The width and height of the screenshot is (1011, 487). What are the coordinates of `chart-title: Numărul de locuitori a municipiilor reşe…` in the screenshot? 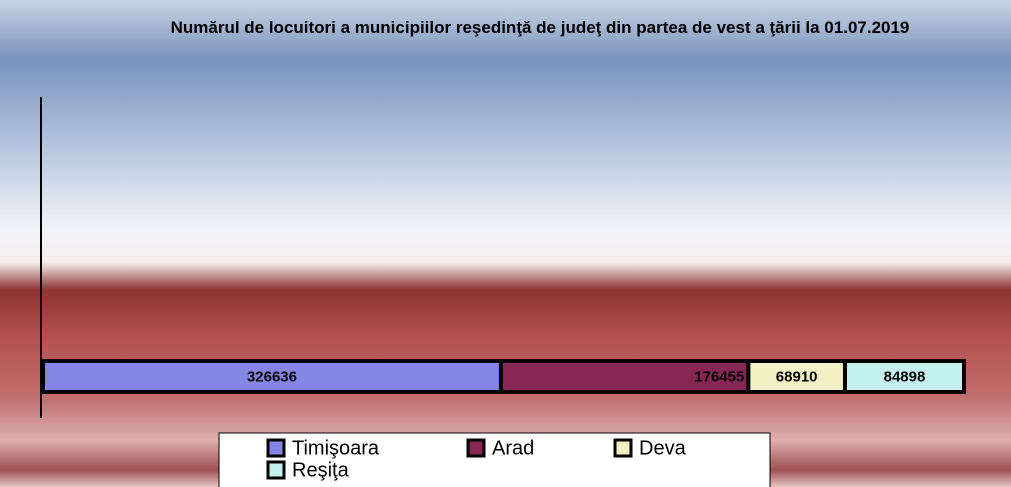 It's located at (540, 27).